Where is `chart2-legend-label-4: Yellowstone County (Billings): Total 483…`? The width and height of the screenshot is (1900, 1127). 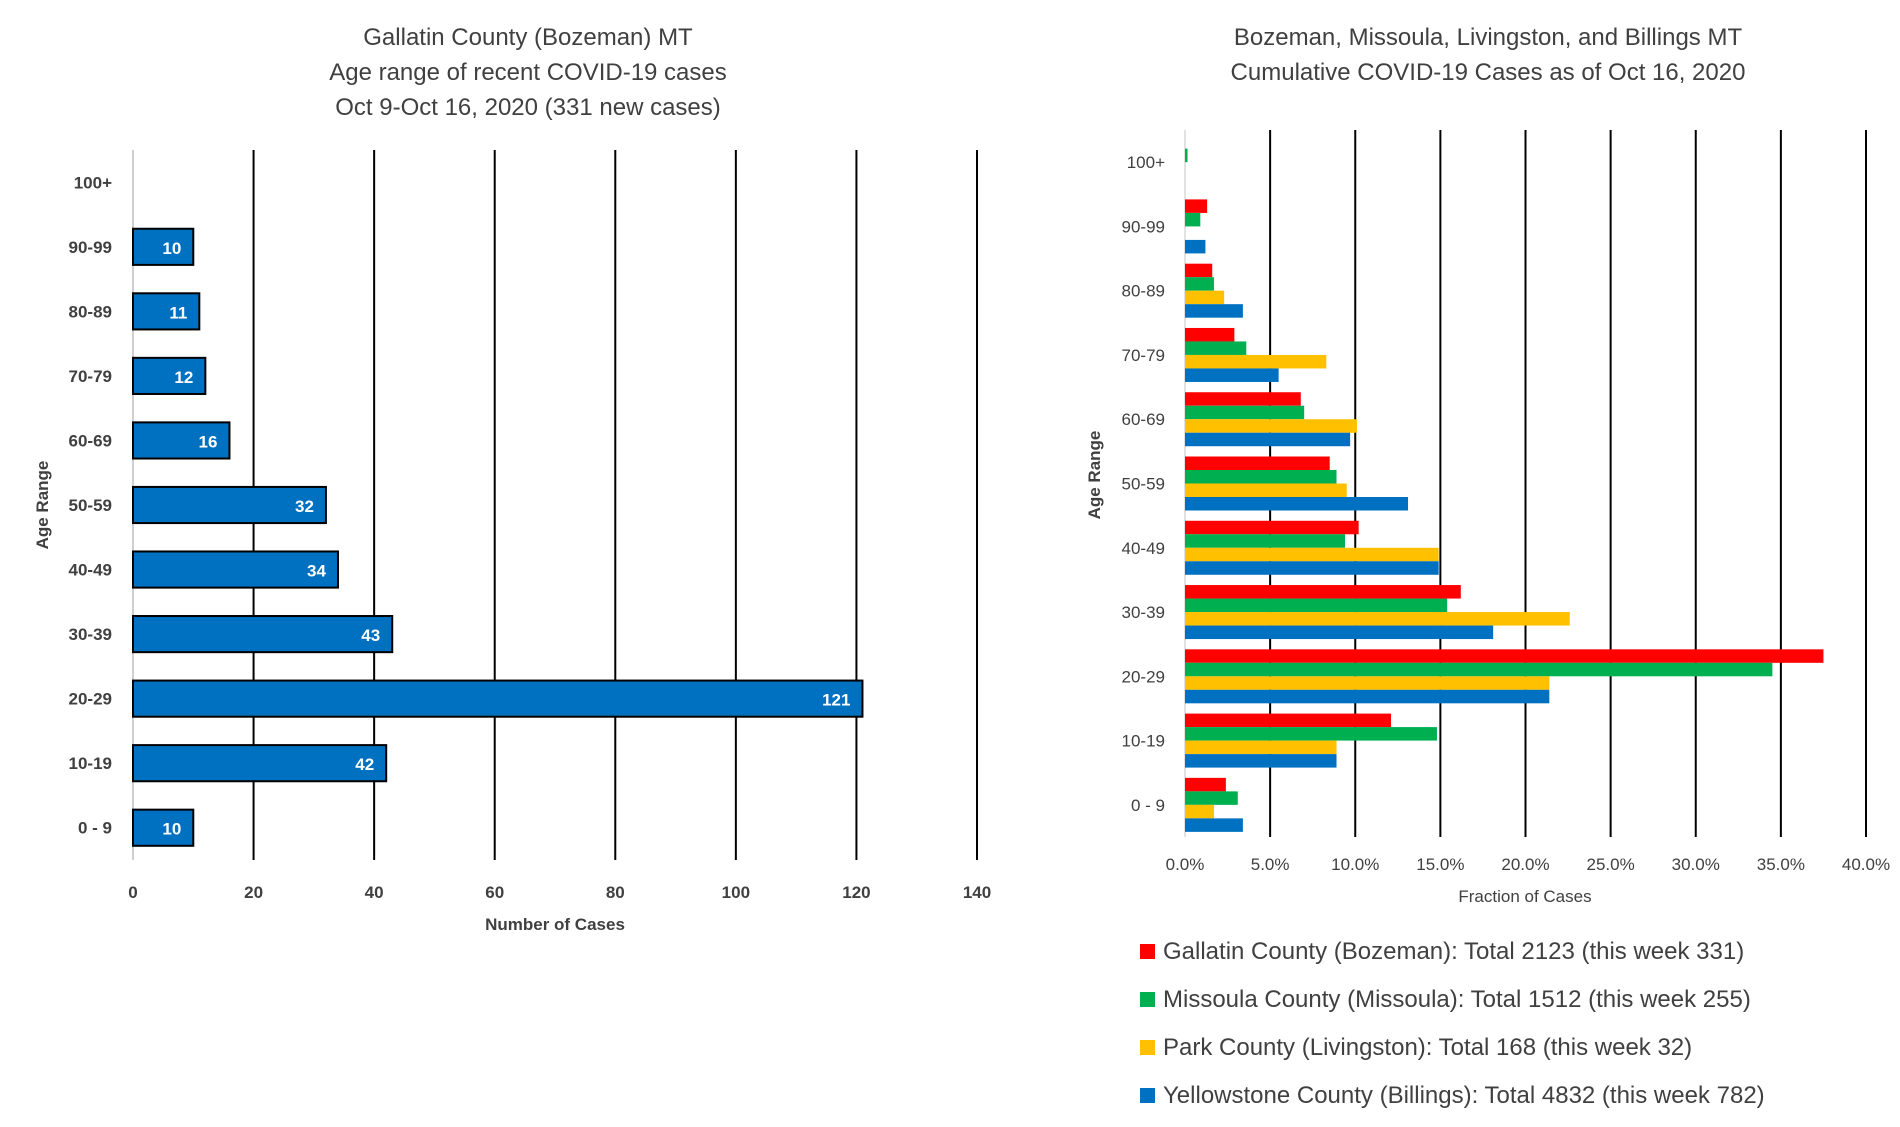
chart2-legend-label-4: Yellowstone County (Billings): Total 483… is located at coordinates (1464, 1095).